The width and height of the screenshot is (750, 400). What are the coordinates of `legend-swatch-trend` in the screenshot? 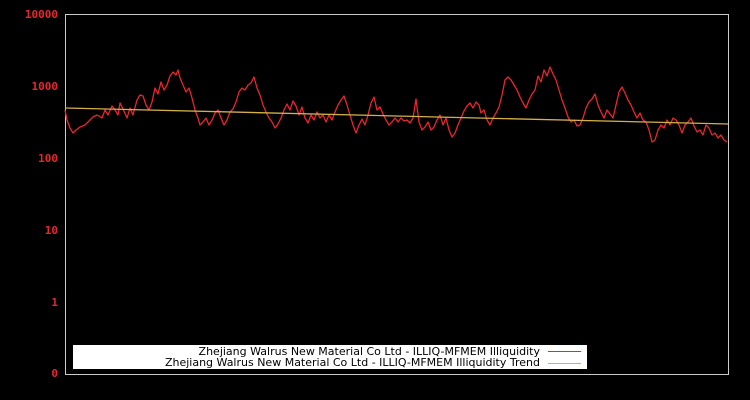 It's located at (564, 363).